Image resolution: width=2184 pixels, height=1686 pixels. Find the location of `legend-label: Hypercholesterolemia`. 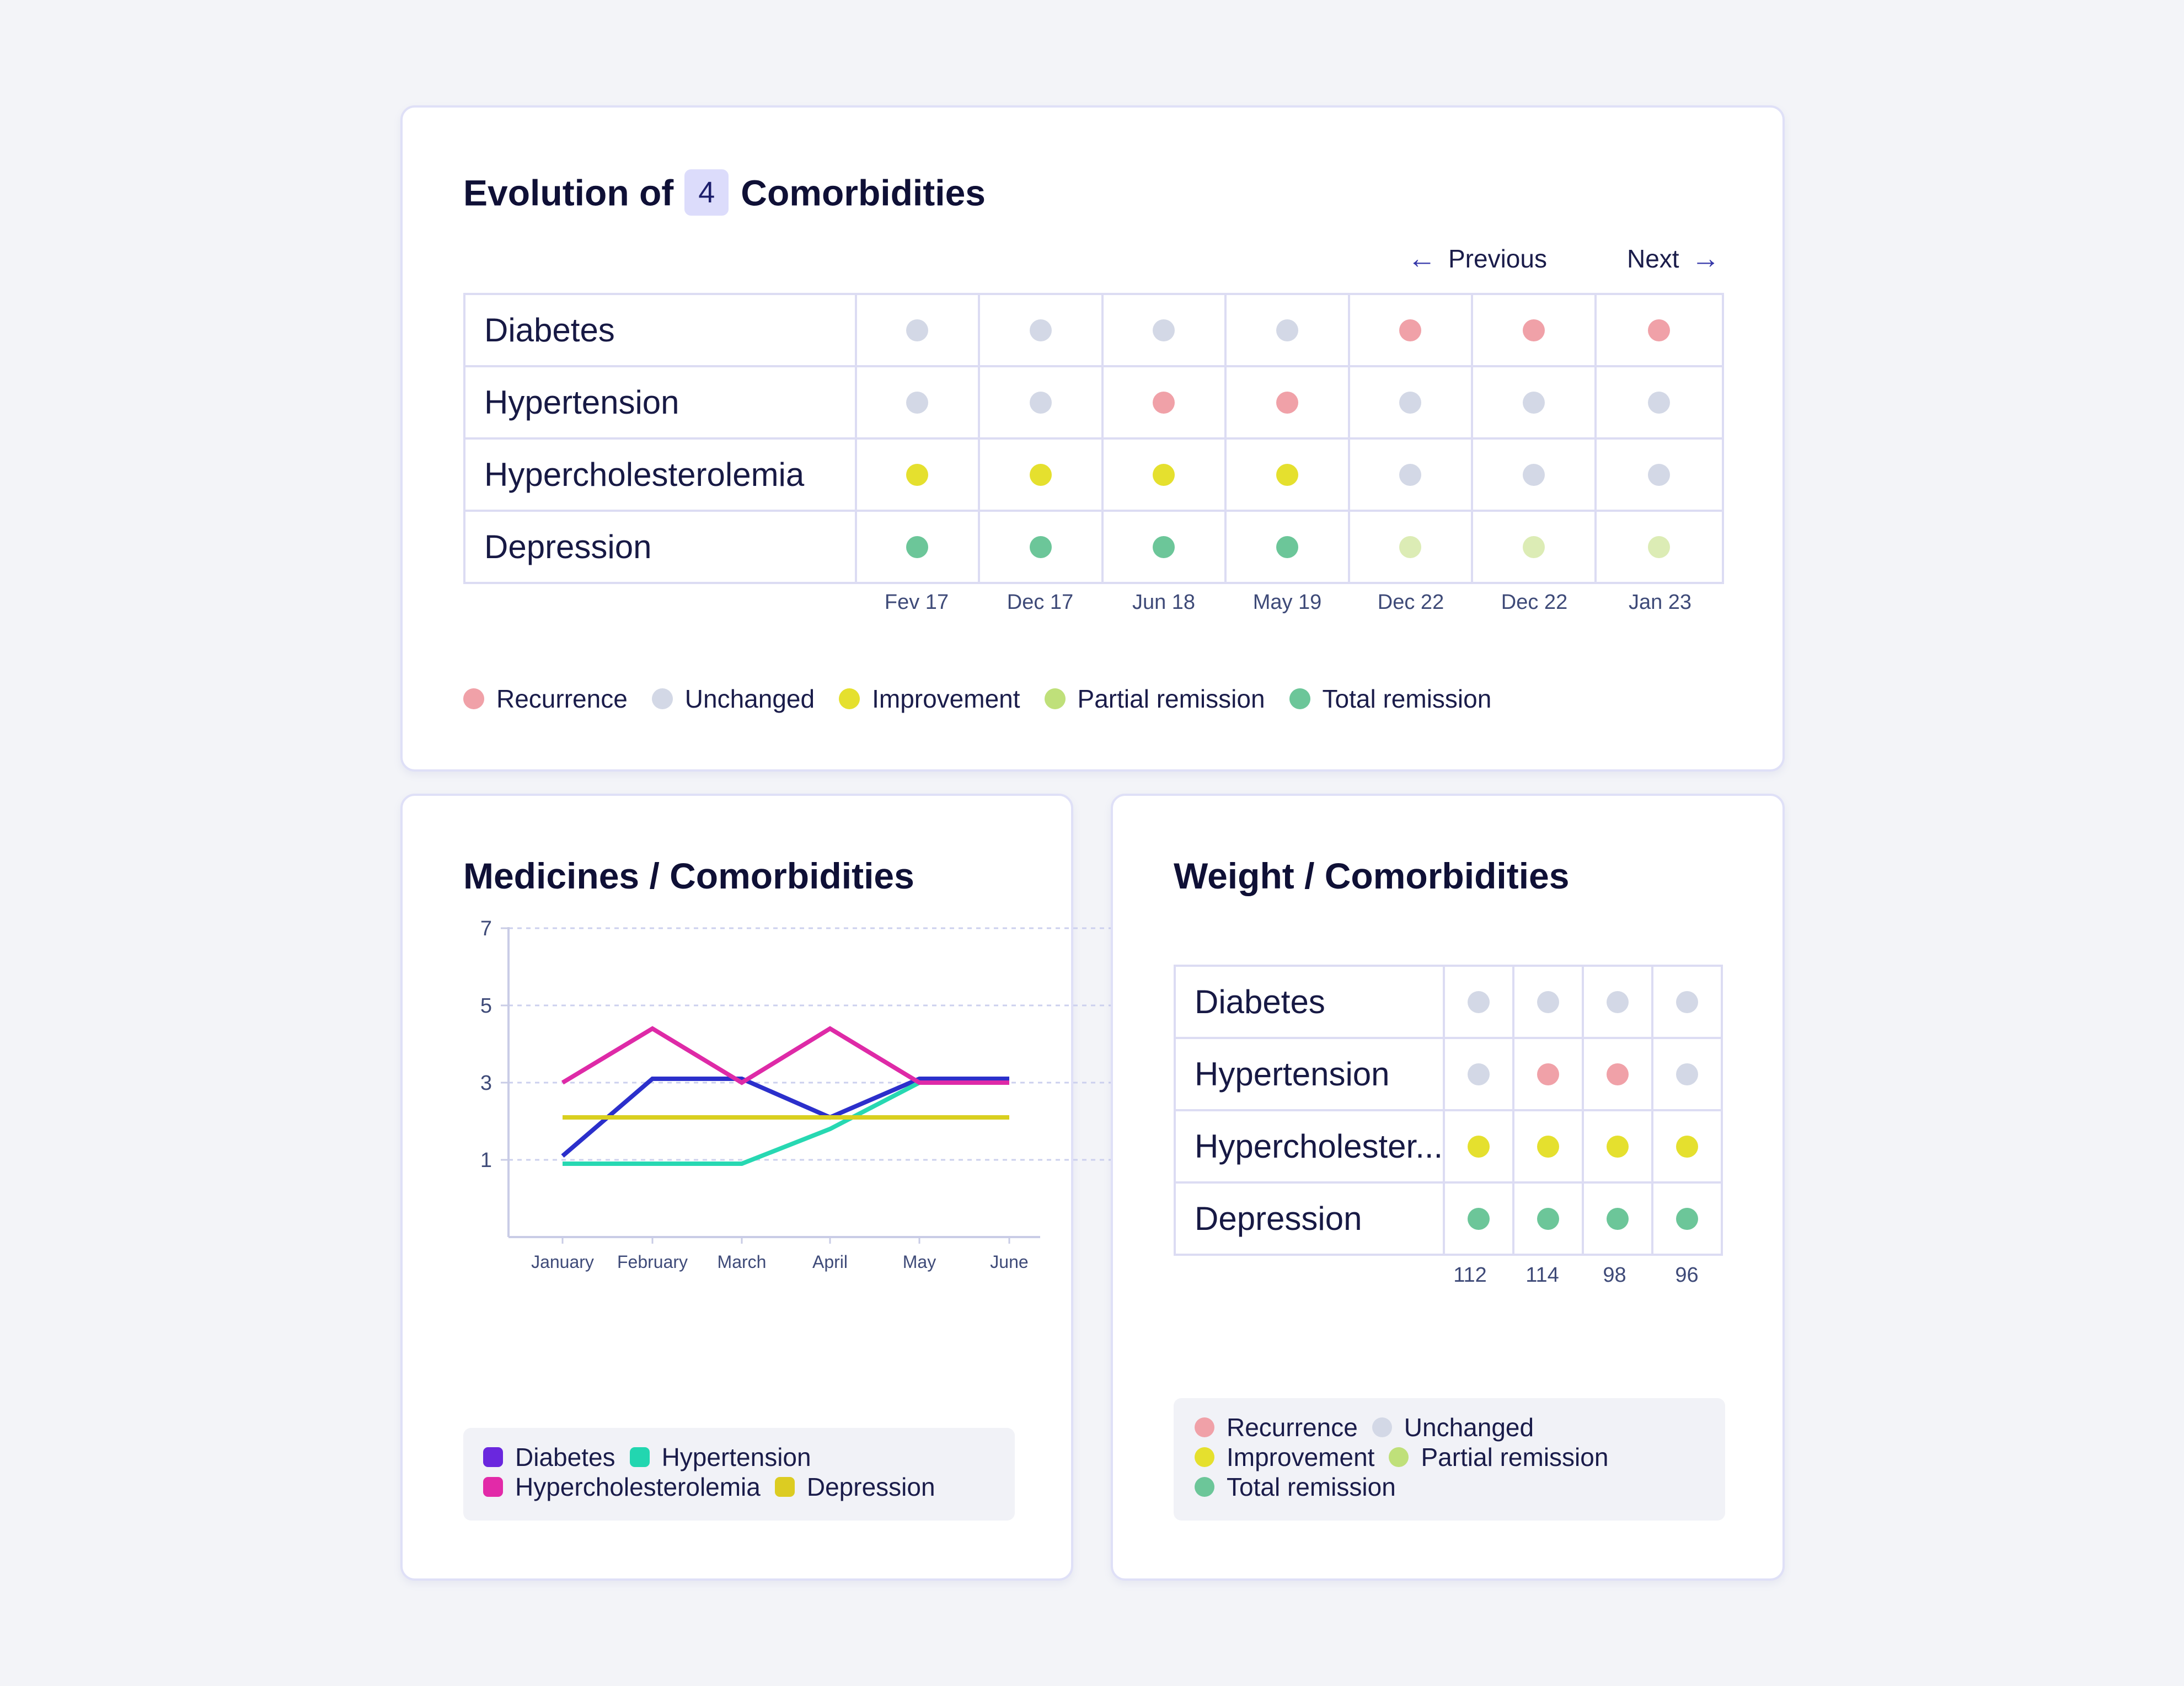

legend-label: Hypercholesterolemia is located at coordinates (638, 1487).